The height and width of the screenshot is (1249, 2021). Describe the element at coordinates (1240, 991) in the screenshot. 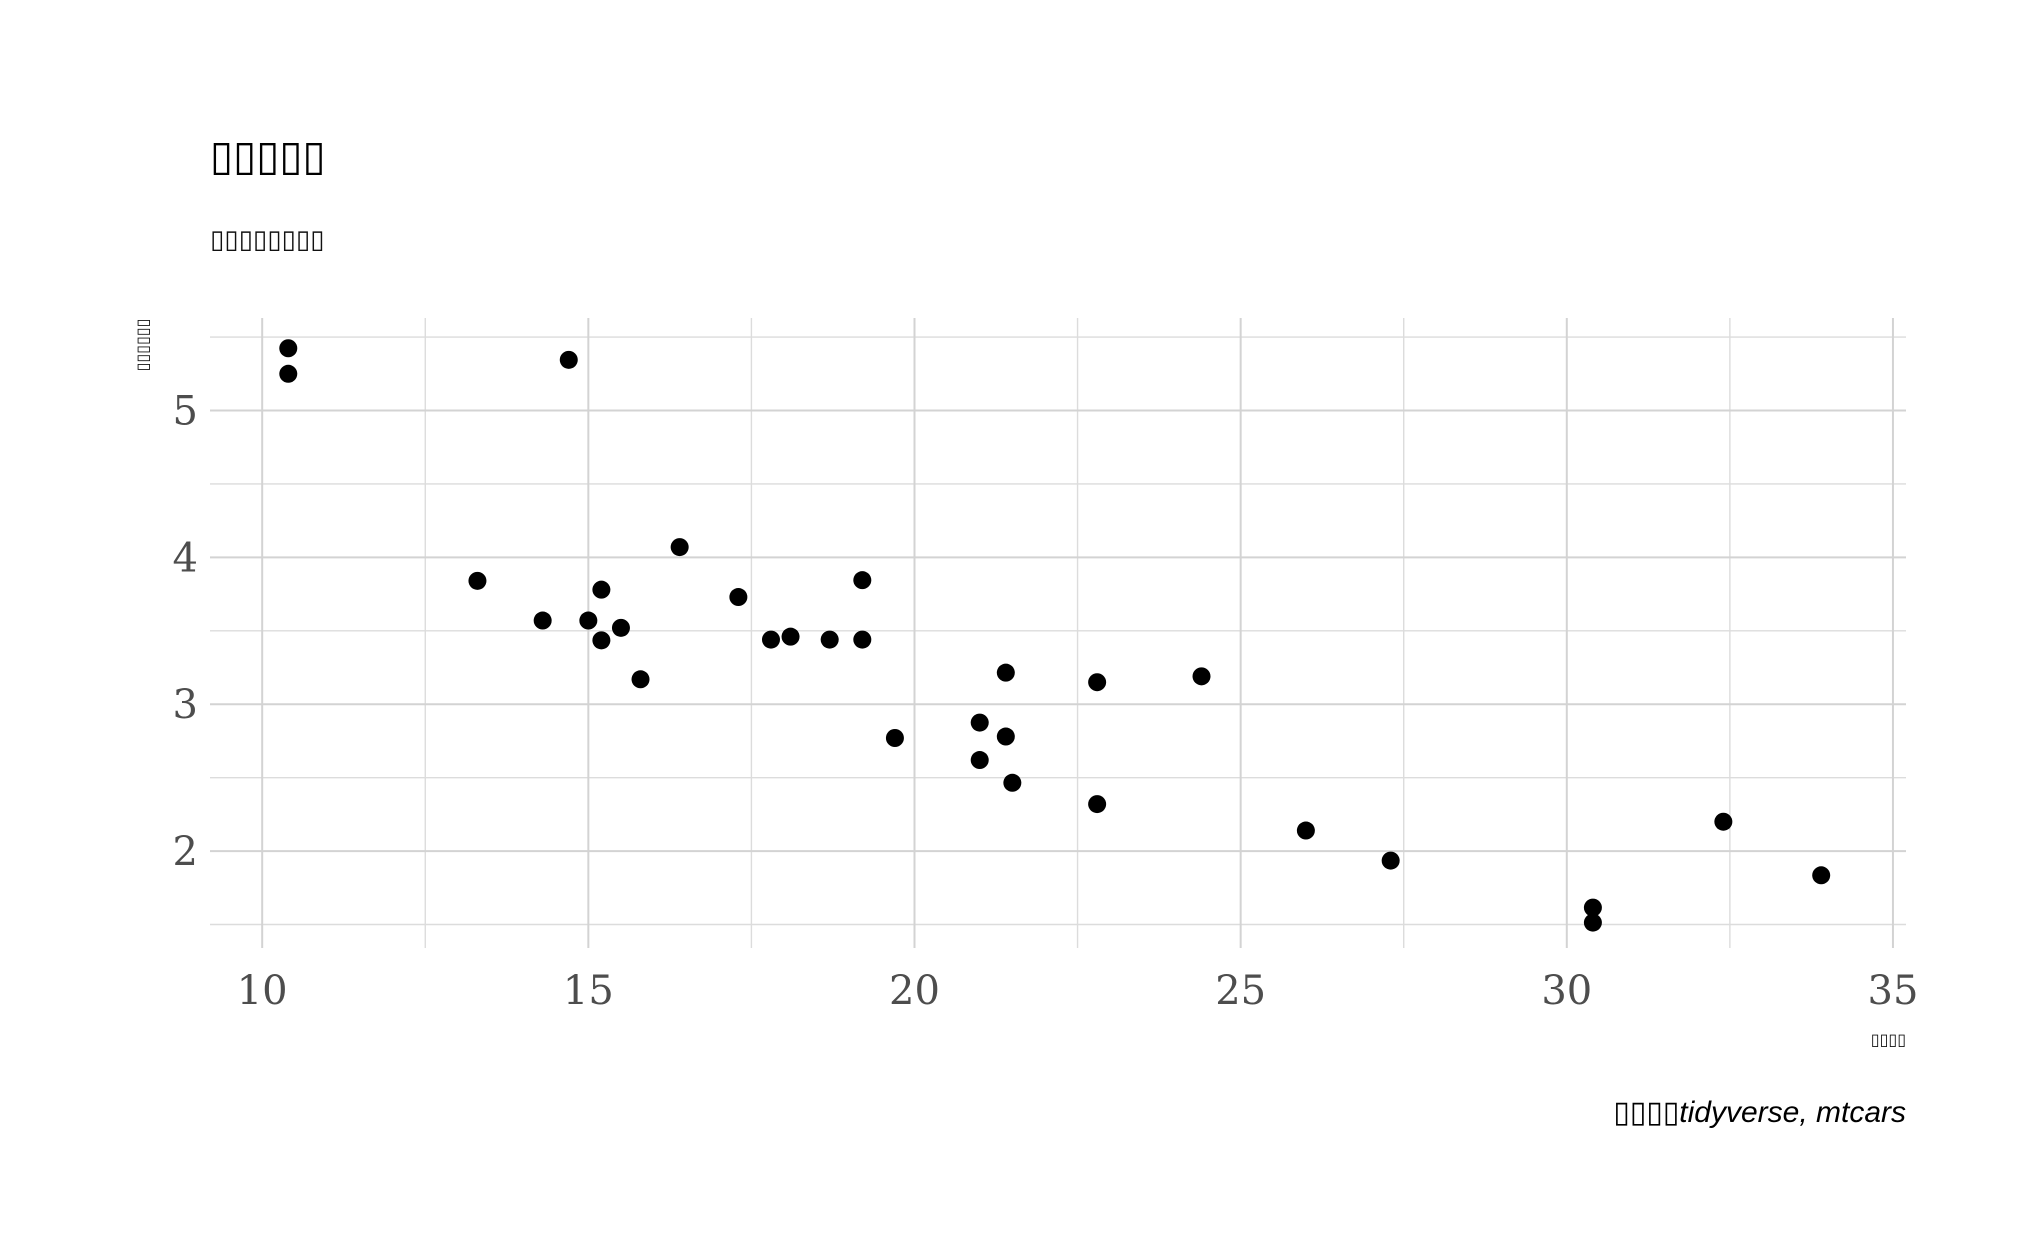

I see `x-tick-label: 25` at that location.